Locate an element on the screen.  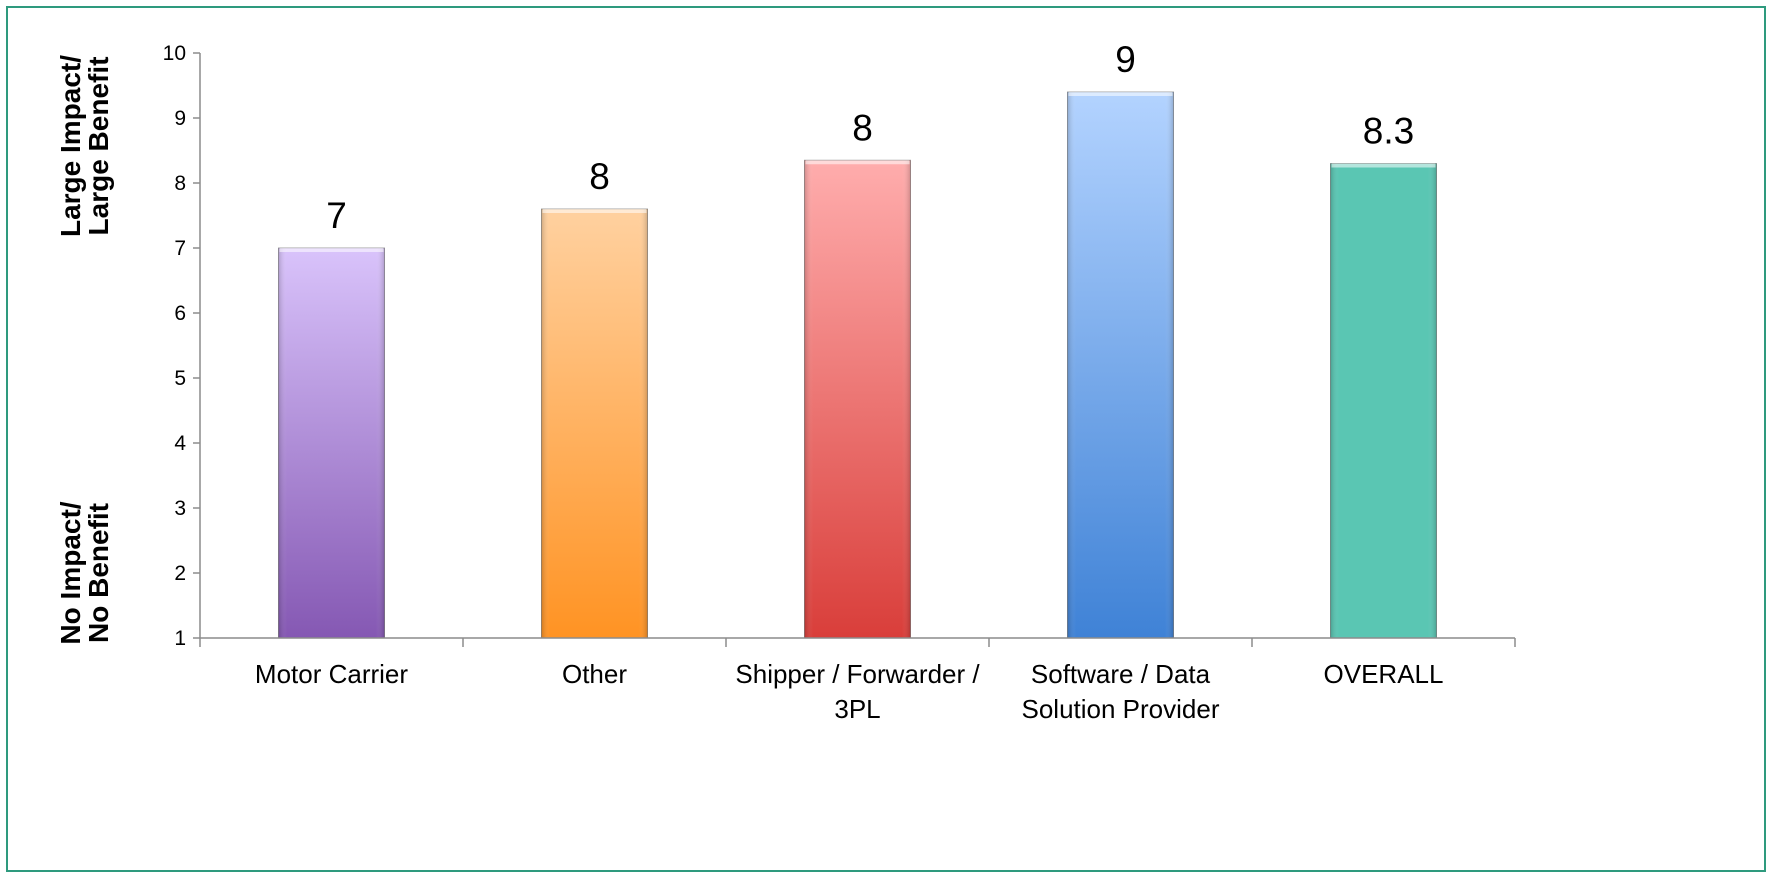
x-tick-label-line: OVERALL is located at coordinates (1384, 674).